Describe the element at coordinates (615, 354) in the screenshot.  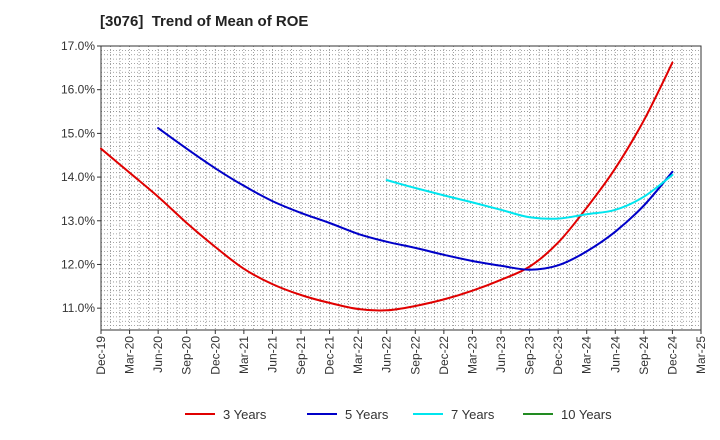
I see `x-tick-label: Jun-24` at that location.